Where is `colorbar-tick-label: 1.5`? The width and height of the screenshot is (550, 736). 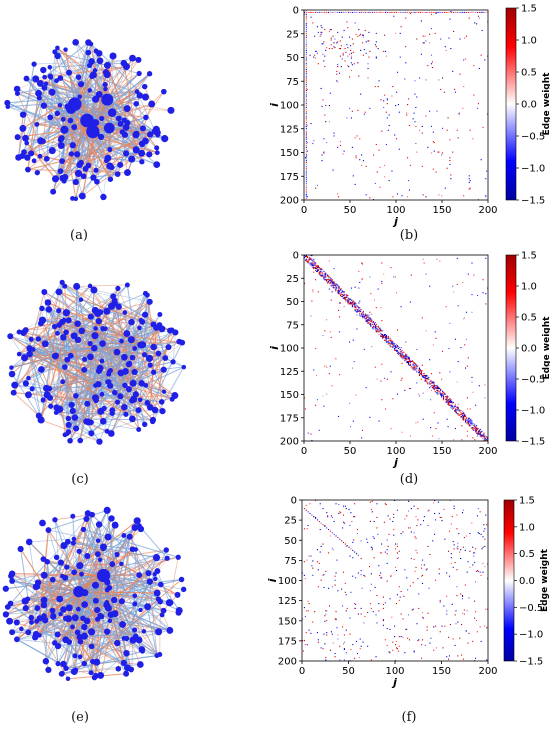
colorbar-tick-label: 1.5 is located at coordinates (527, 501).